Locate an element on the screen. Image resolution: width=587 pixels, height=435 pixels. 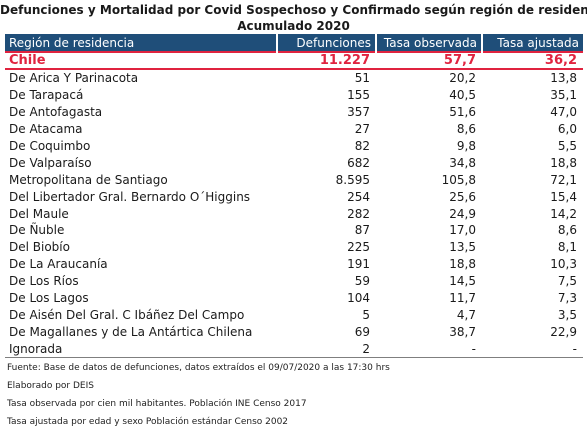
total-tasa-observada: 57,7 is located at coordinates (429, 60).